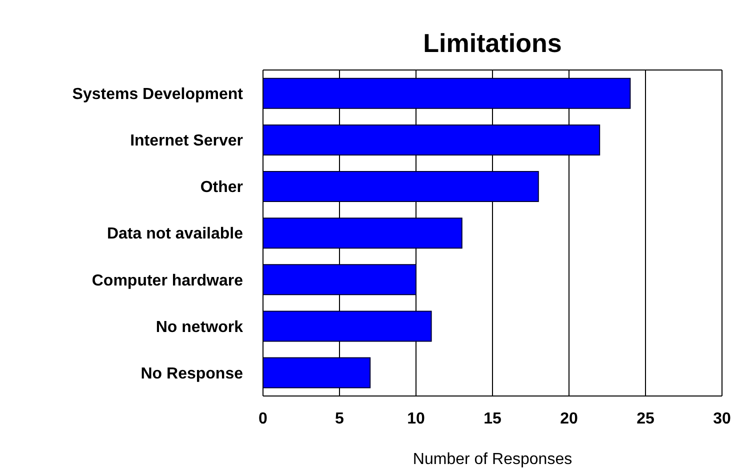 This screenshot has height=474, width=736. What do you see at coordinates (492, 459) in the screenshot?
I see `x-axis-title: Number of Responses` at bounding box center [492, 459].